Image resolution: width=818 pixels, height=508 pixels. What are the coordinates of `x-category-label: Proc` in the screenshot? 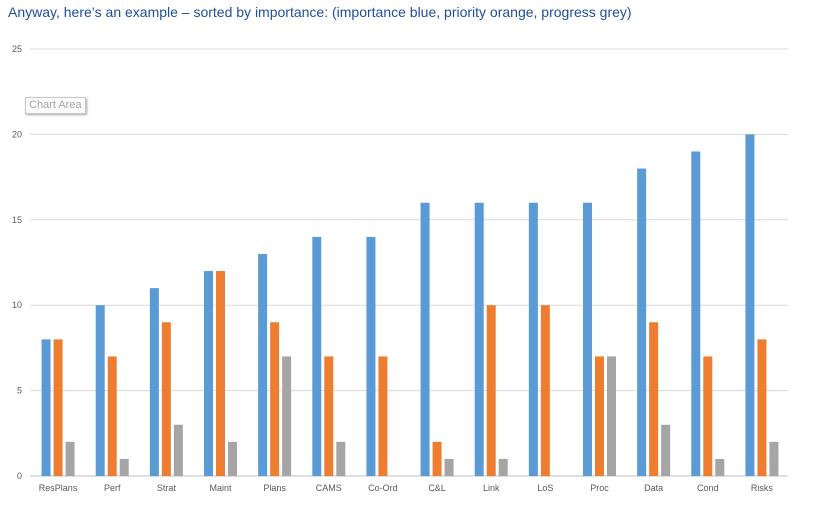 It's located at (599, 488).